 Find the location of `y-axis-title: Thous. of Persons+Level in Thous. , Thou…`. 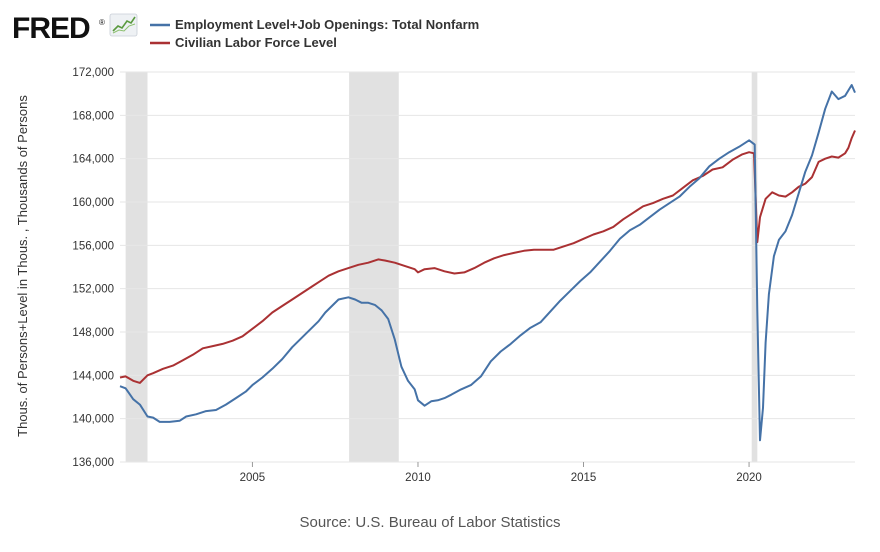

y-axis-title: Thous. of Persons+Level in Thous. , Thou… is located at coordinates (22, 266).